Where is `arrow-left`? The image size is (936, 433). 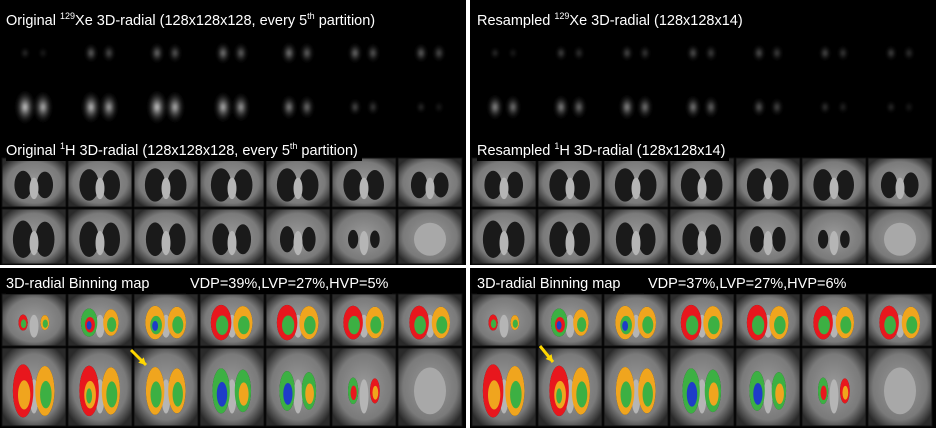
arrow-left is located at coordinates (138, 357).